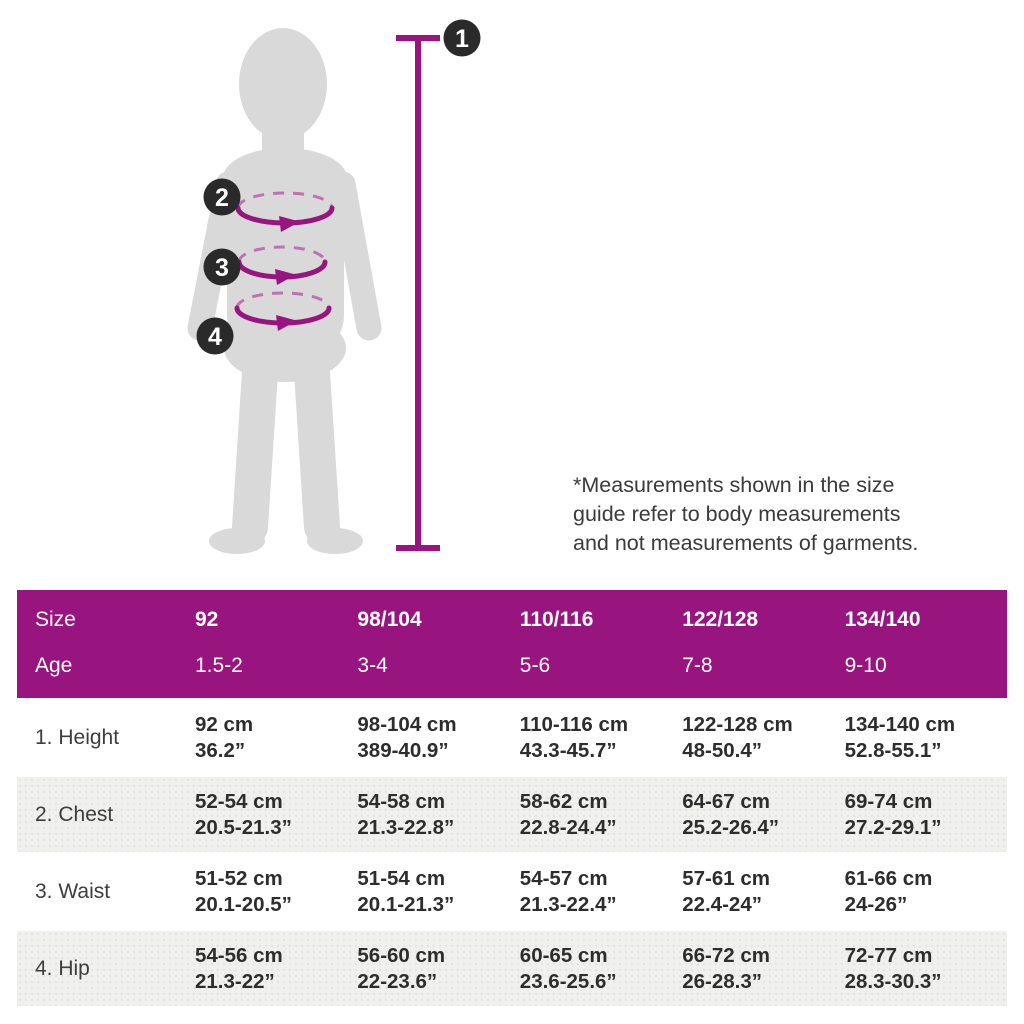  Describe the element at coordinates (418, 293) in the screenshot. I see `height-measure-line` at that location.